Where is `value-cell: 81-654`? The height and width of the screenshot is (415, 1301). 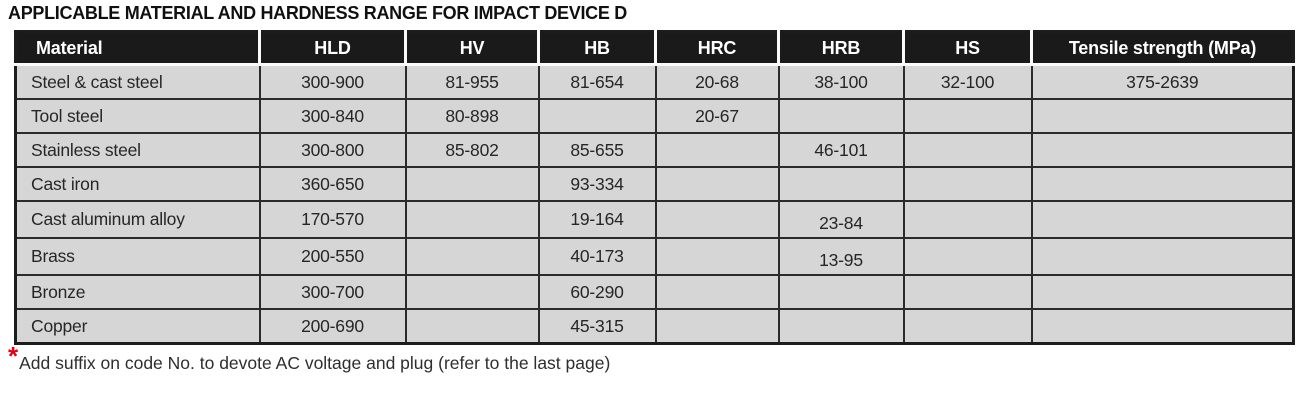
value-cell: 81-654 is located at coordinates (597, 81).